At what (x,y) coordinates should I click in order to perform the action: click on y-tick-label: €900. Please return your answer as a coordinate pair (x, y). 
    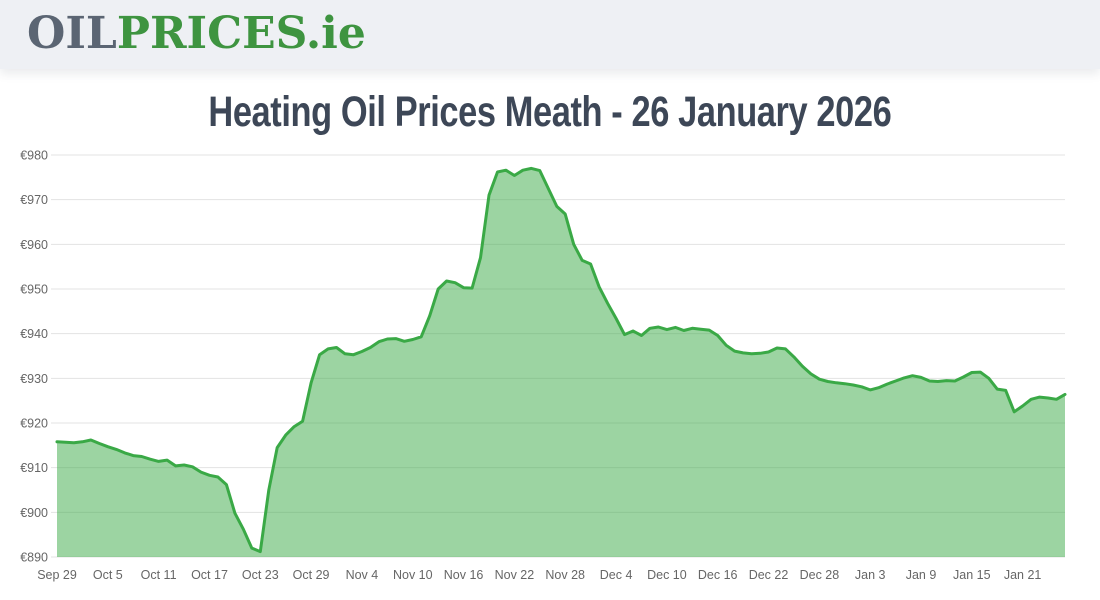
    Looking at the image, I should click on (34, 513).